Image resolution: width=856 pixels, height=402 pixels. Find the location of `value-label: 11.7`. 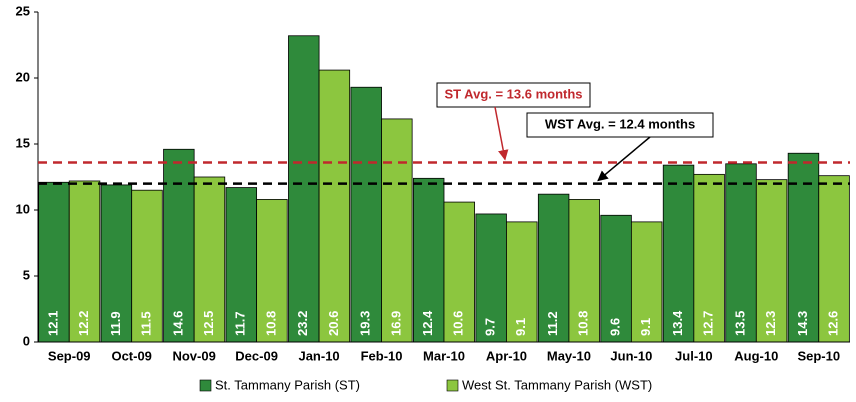

value-label: 11.7 is located at coordinates (240, 323).